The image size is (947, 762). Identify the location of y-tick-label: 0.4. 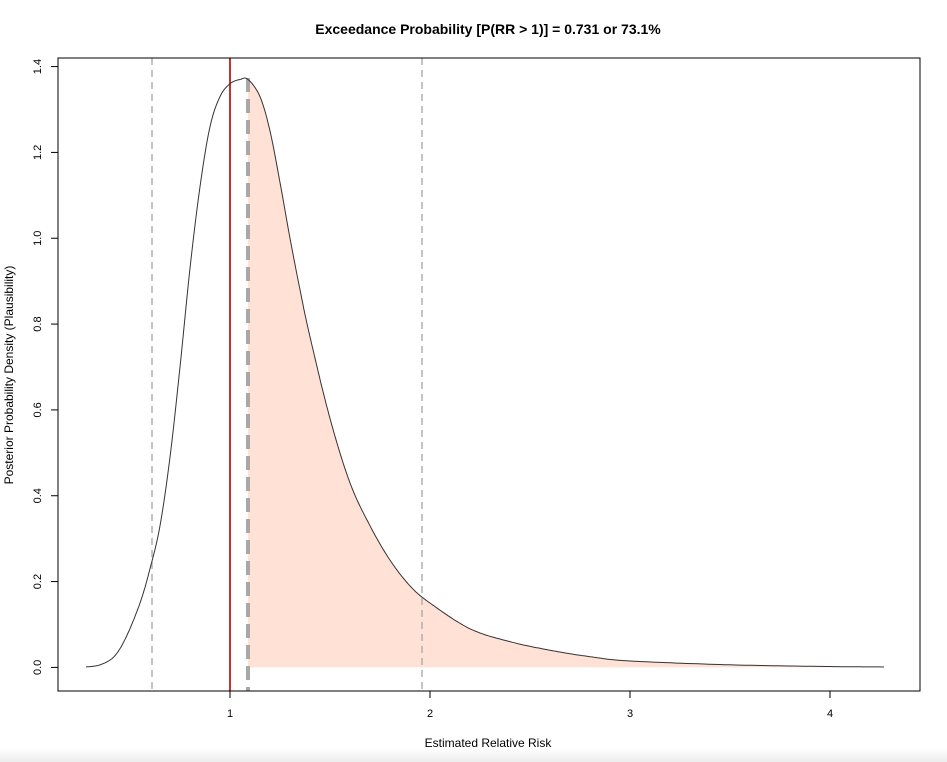
(38, 495).